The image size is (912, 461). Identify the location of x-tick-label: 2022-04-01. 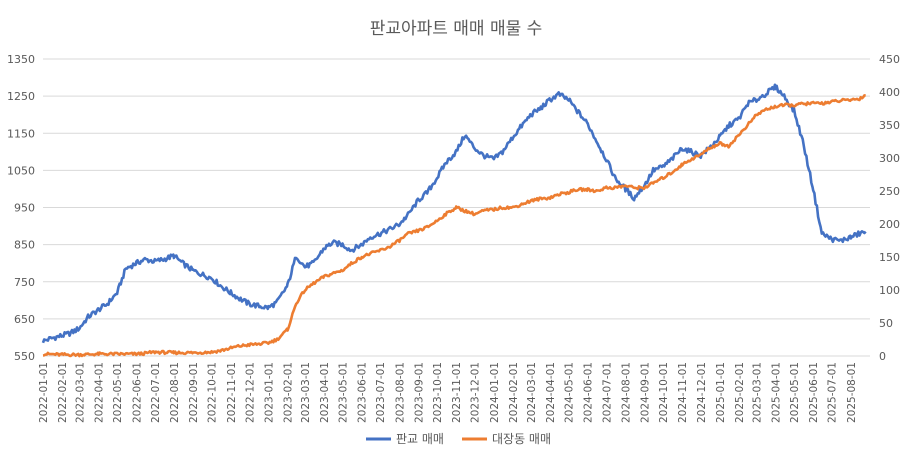
(100, 392).